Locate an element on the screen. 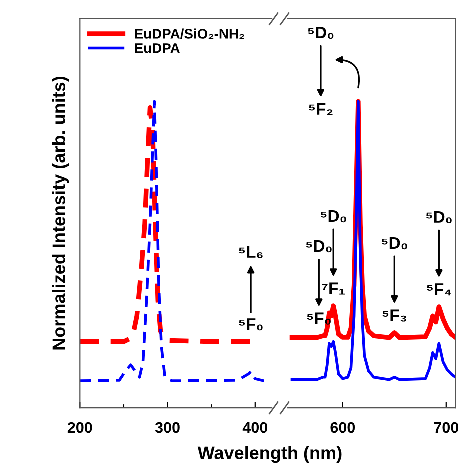  text: ⁵D₀ is located at coordinates (321, 33).